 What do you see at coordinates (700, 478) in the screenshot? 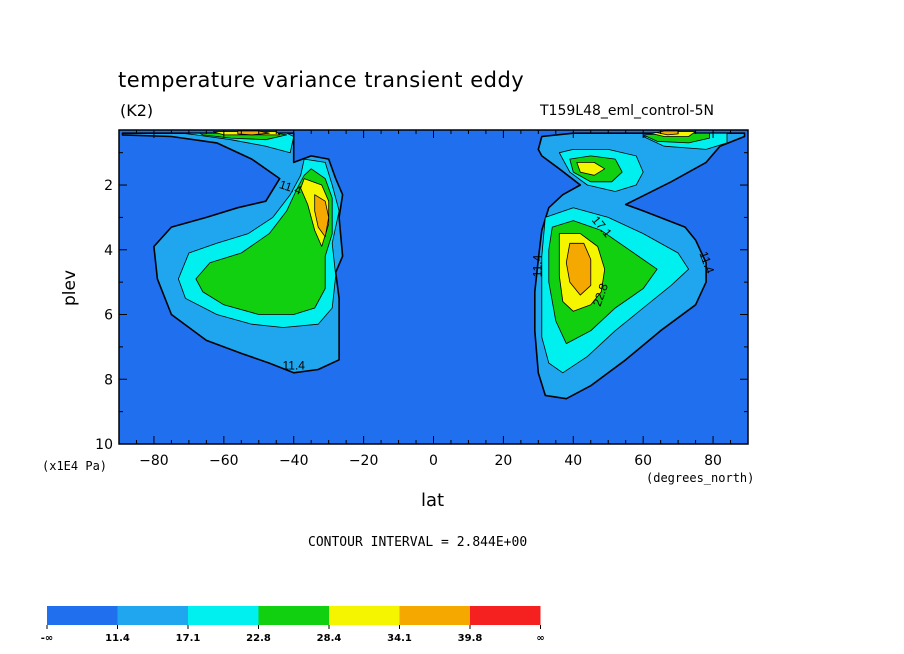
I see `x-axis-units: (degrees_north)` at bounding box center [700, 478].